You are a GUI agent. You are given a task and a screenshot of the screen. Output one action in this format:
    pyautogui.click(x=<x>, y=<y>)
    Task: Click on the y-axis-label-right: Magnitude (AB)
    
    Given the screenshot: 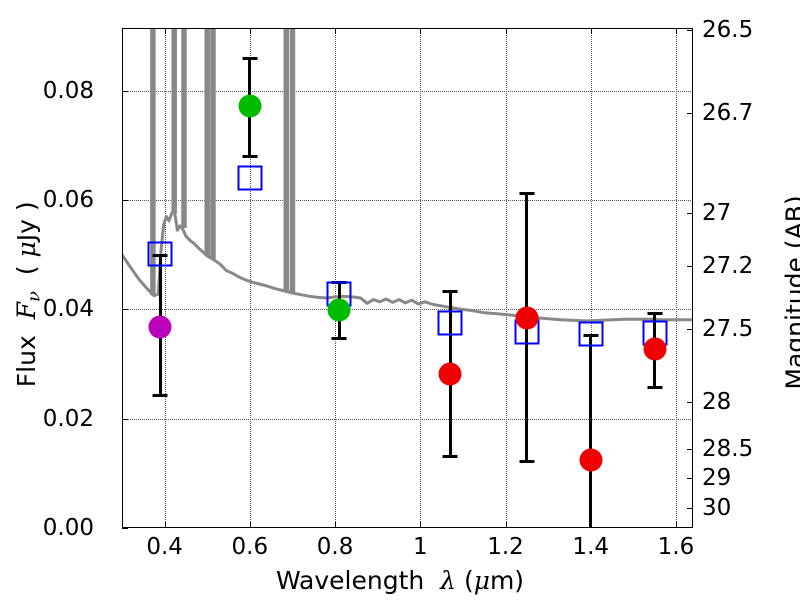 What is the action you would take?
    pyautogui.click(x=790, y=292)
    